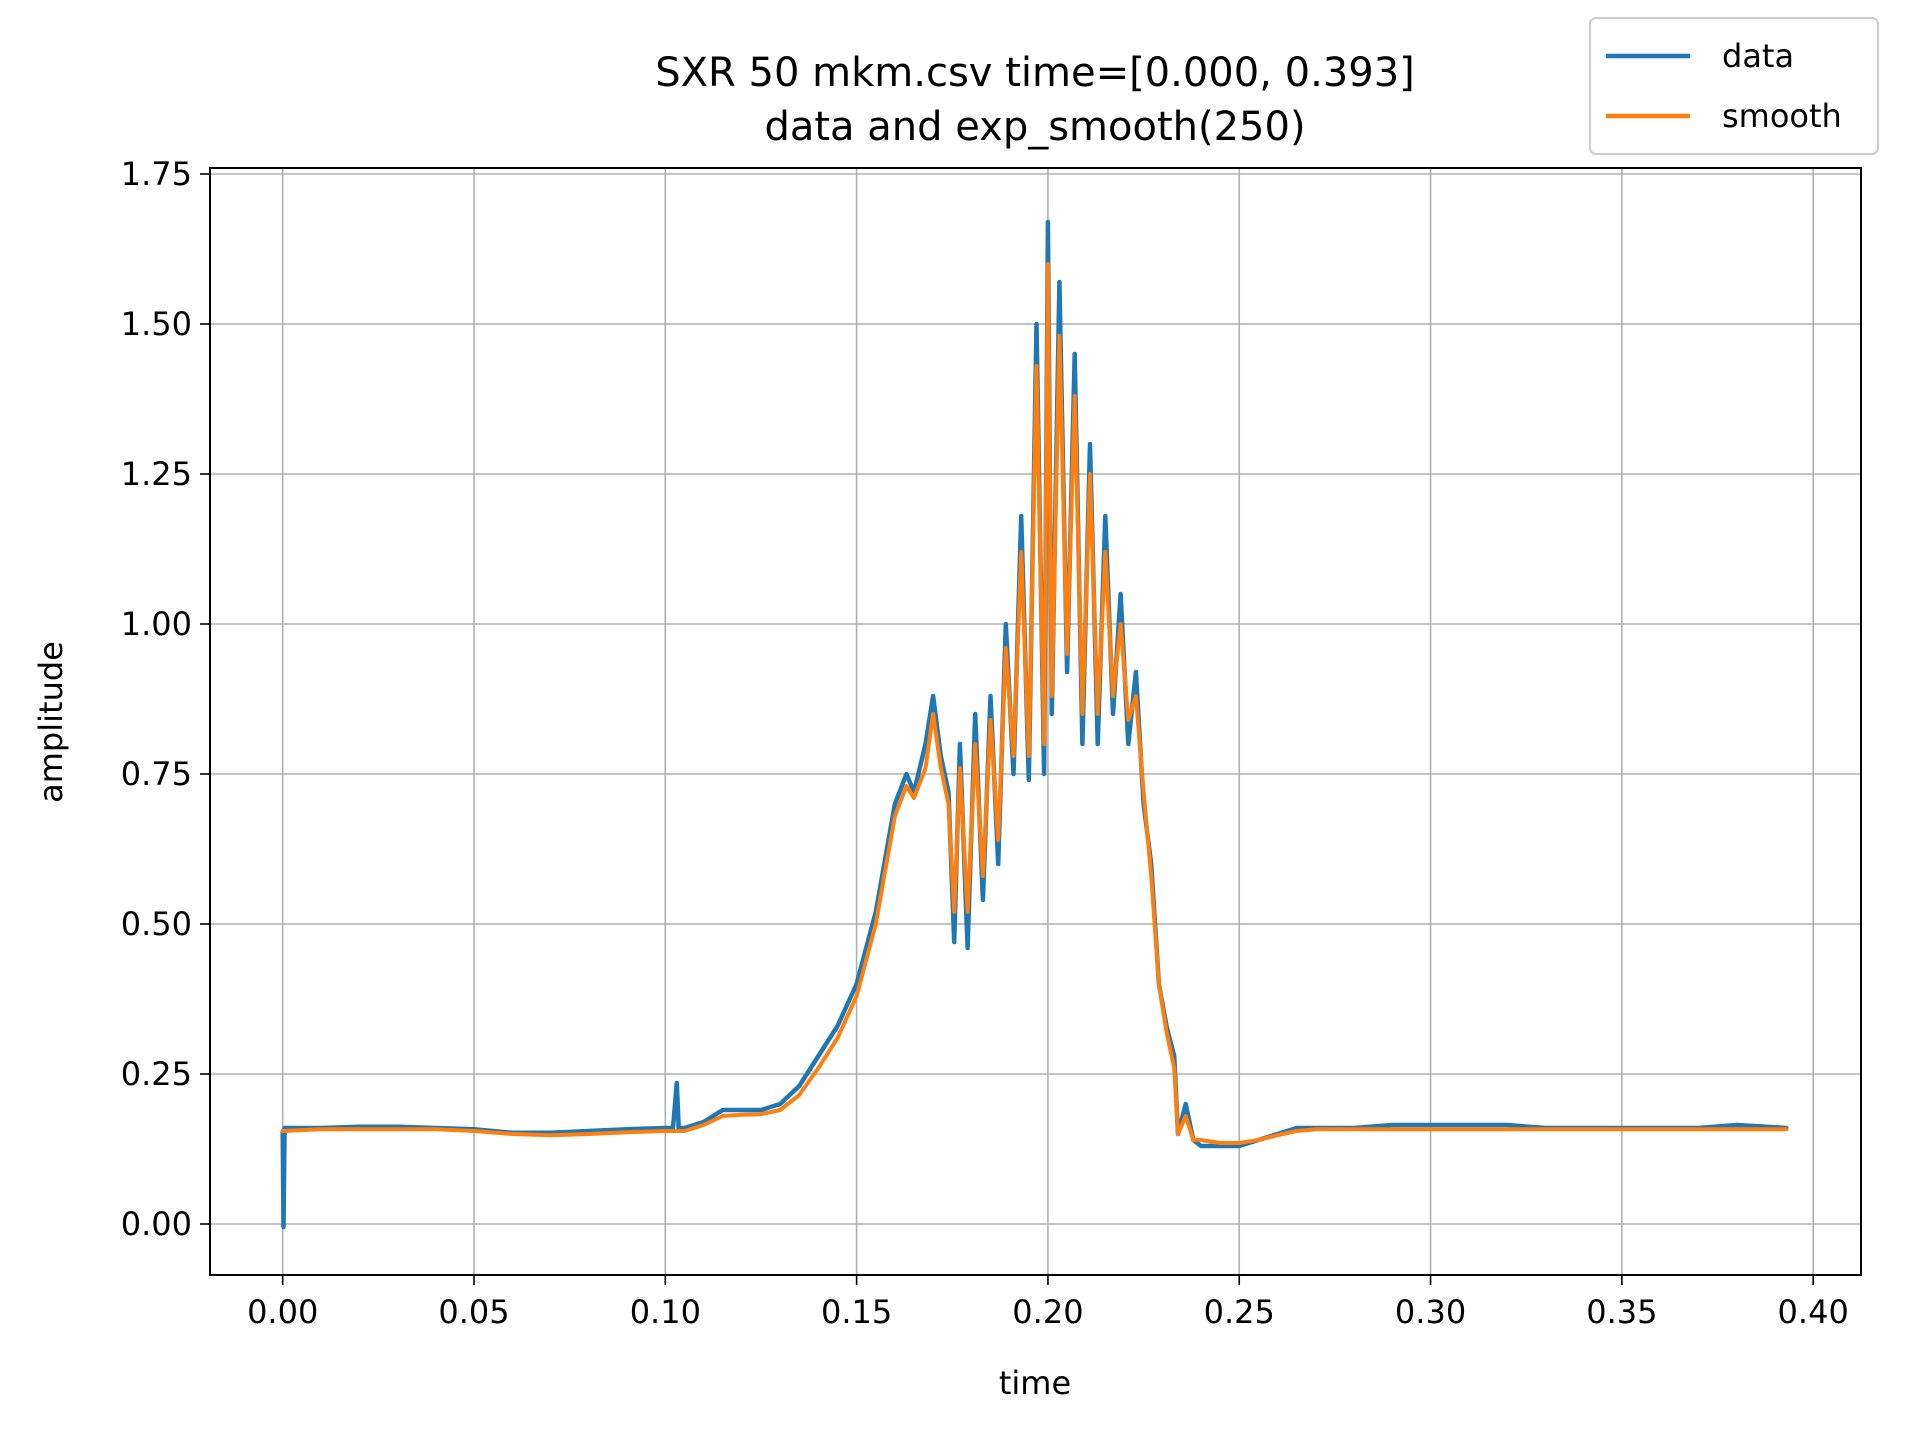 The width and height of the screenshot is (1911, 1430). What do you see at coordinates (856, 1312) in the screenshot?
I see `x-tick-label: 0.15` at bounding box center [856, 1312].